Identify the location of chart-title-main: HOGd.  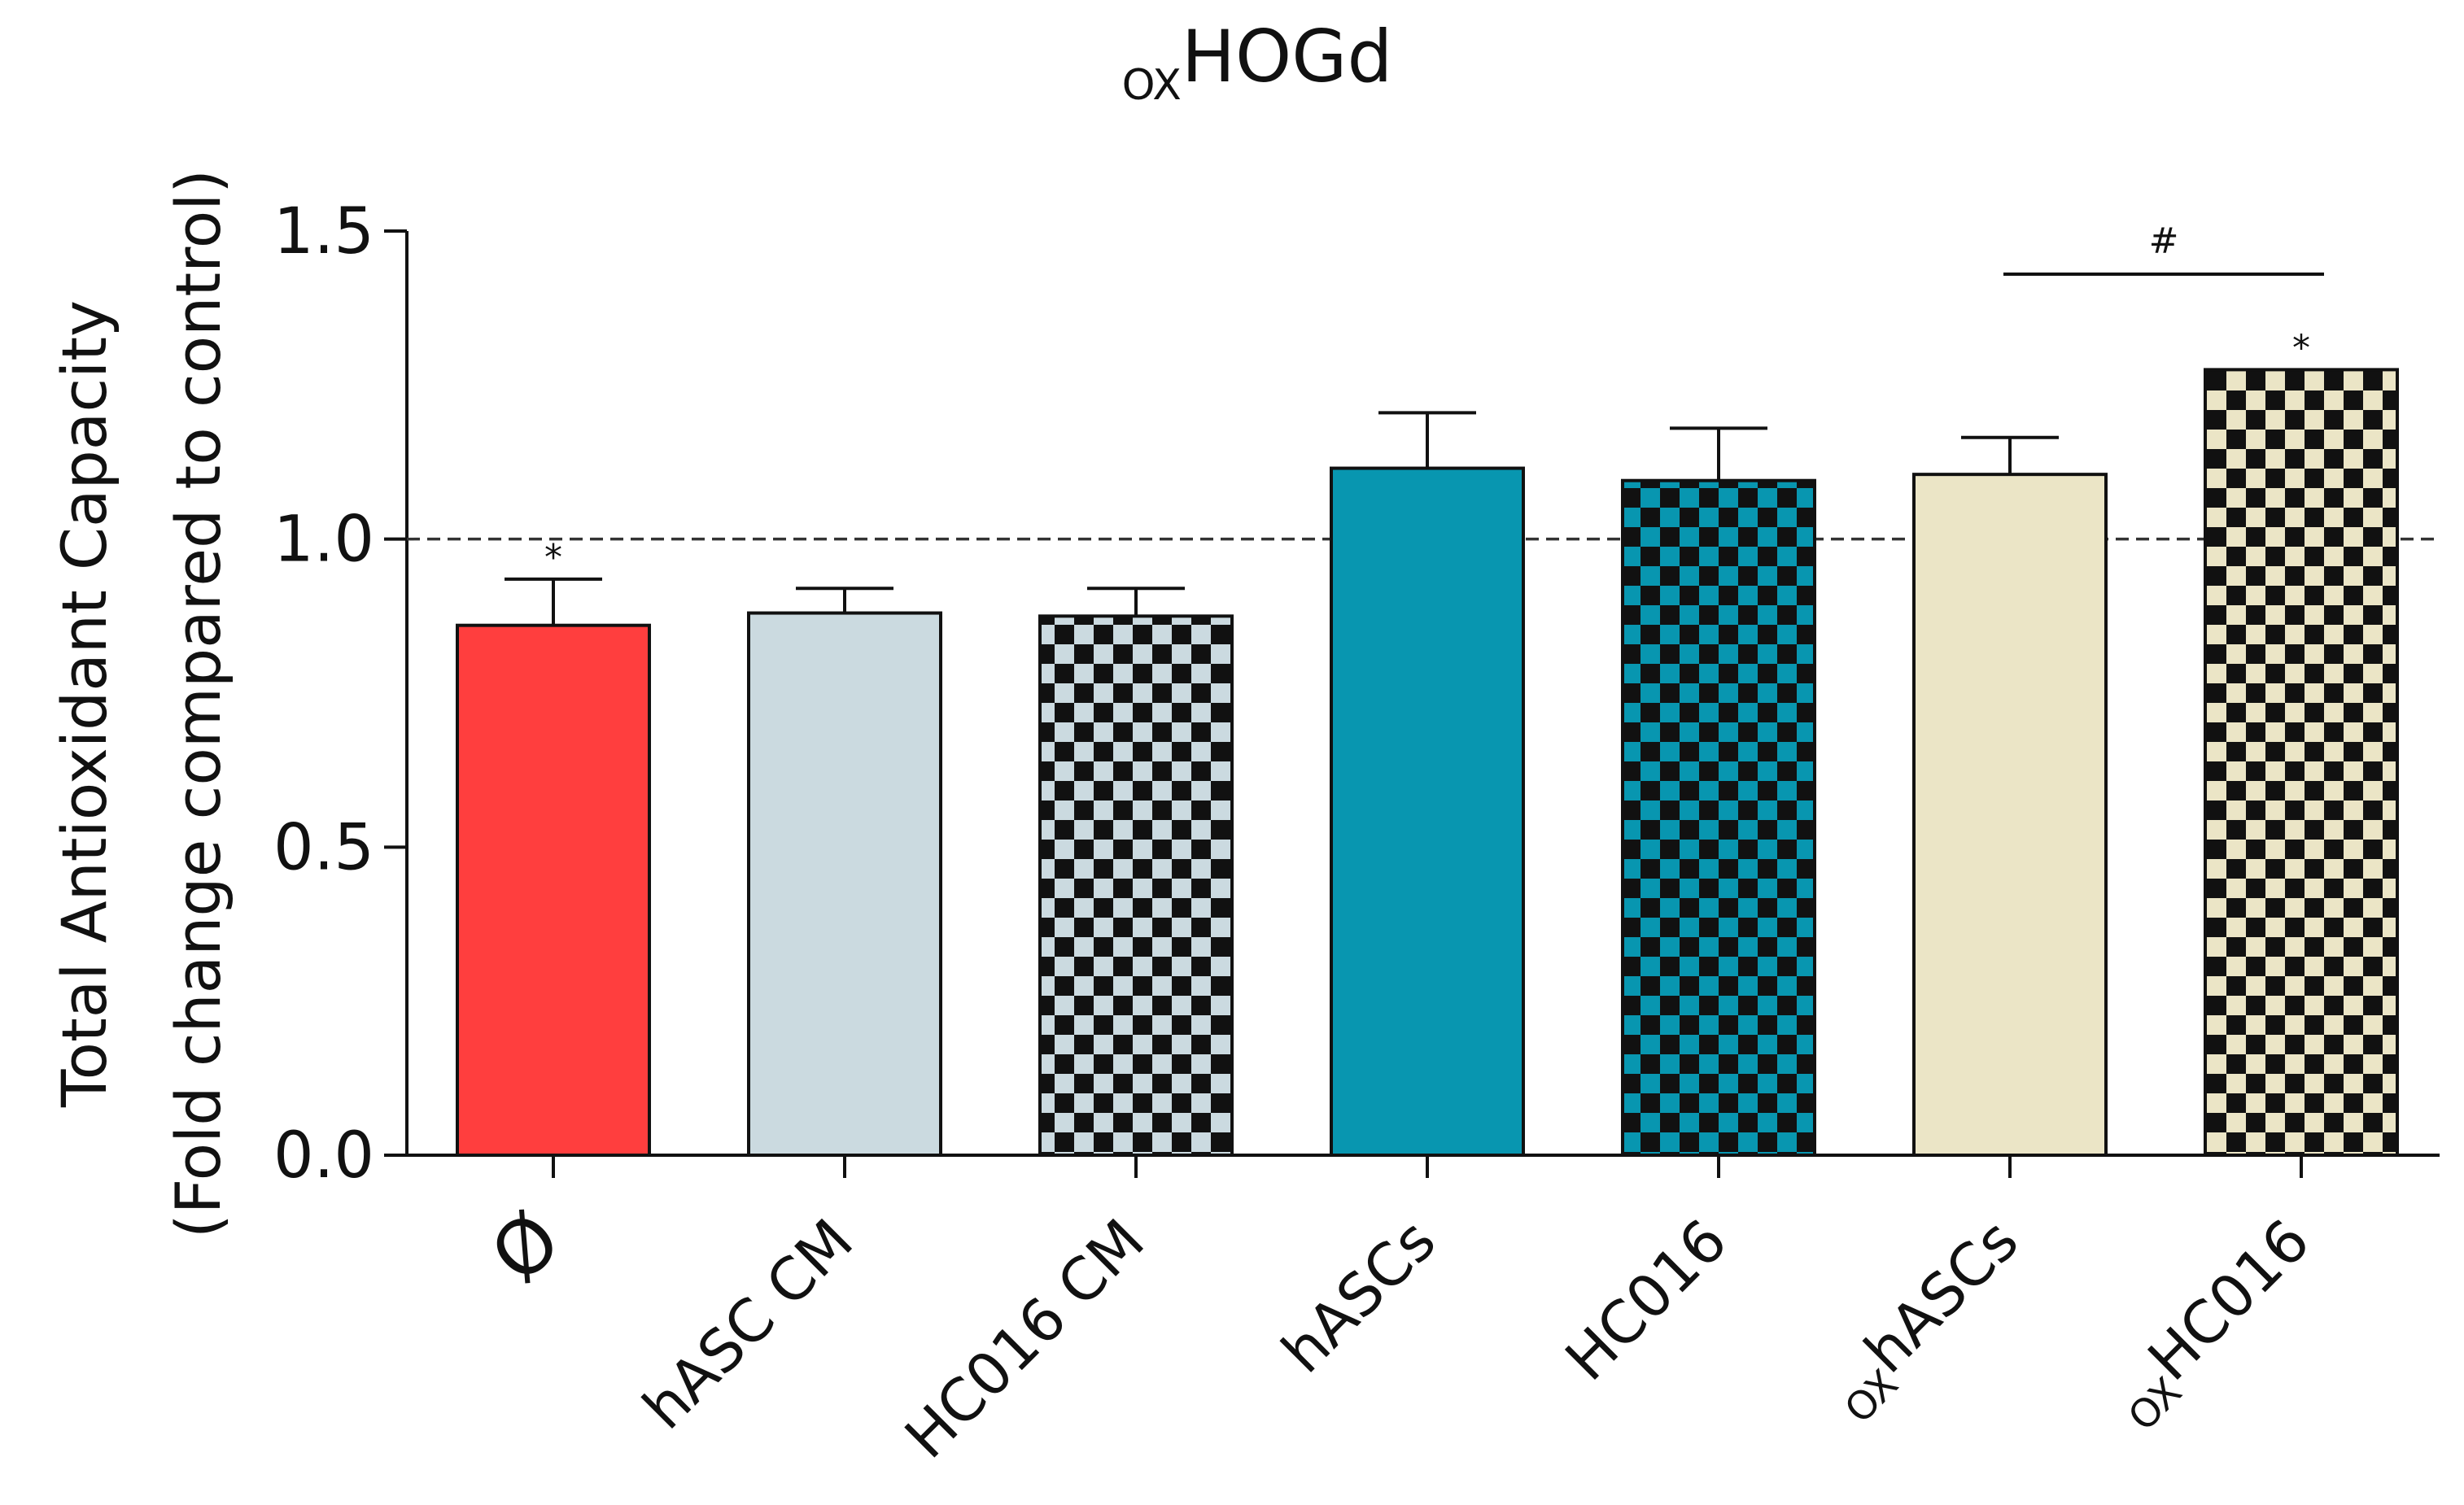
(1288, 56).